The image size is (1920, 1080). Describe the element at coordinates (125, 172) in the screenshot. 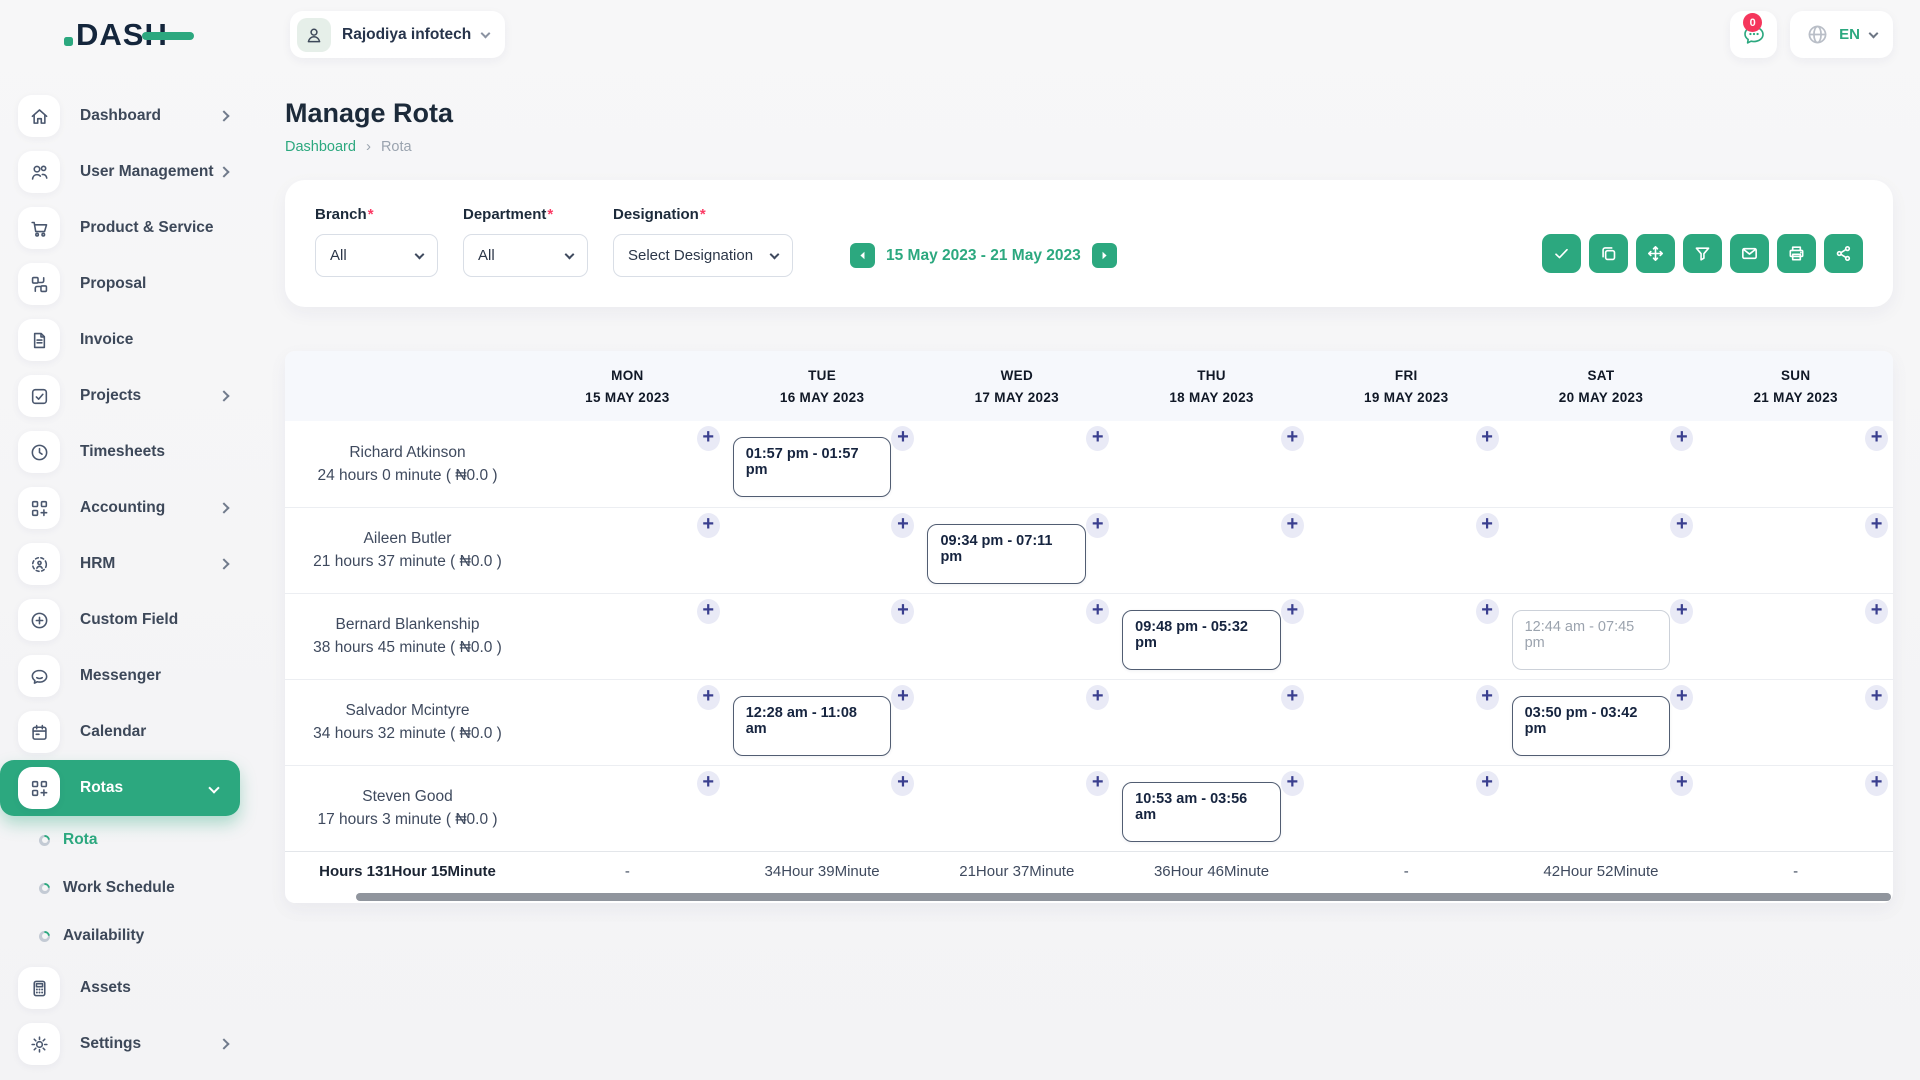

I see `sidebar-item-user-management: User Management` at that location.